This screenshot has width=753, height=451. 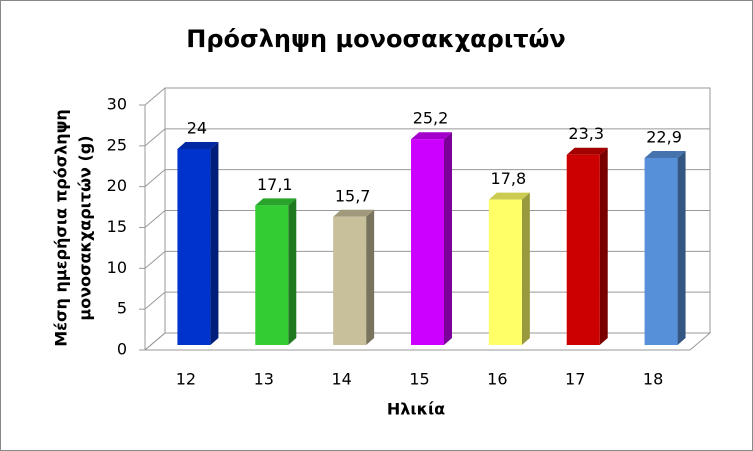 I want to click on y-tick-label: 15, so click(x=117, y=226).